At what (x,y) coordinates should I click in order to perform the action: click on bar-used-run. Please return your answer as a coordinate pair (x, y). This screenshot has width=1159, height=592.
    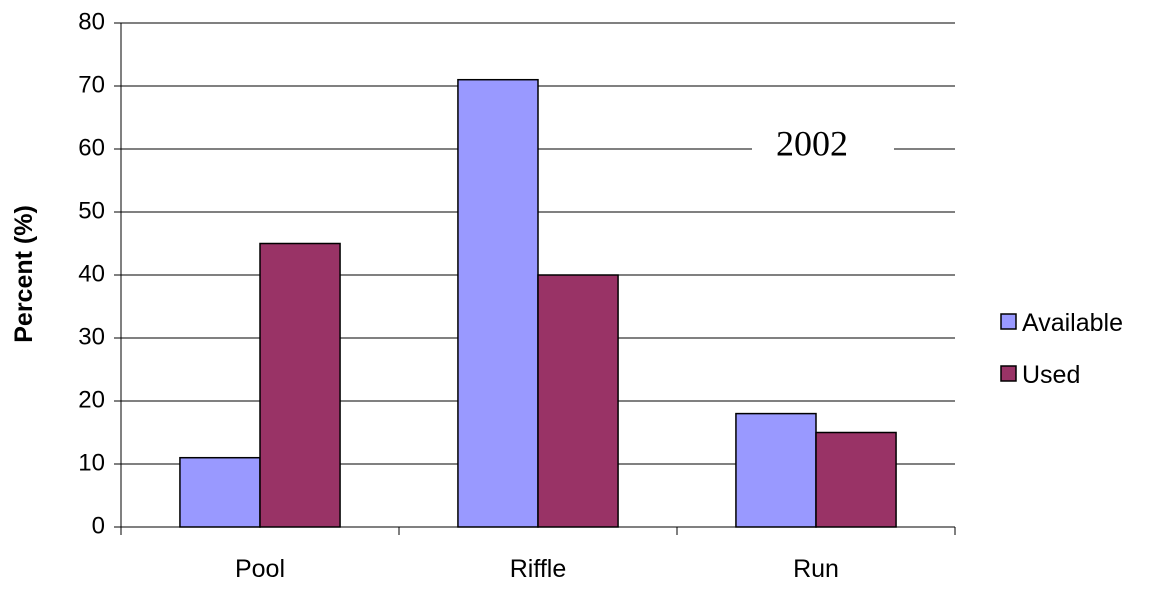
    Looking at the image, I should click on (856, 479).